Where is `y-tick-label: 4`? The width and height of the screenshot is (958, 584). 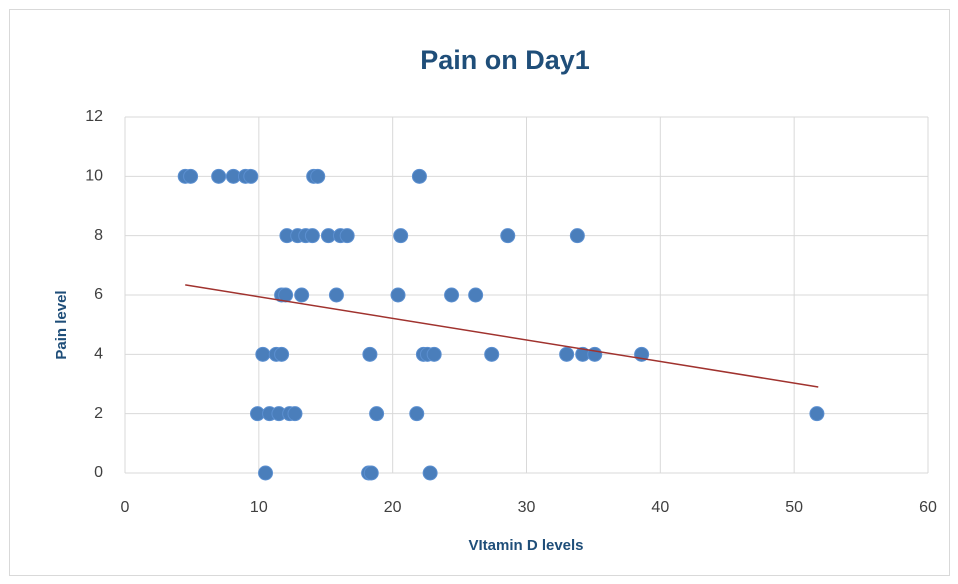
y-tick-label: 4 is located at coordinates (98, 354).